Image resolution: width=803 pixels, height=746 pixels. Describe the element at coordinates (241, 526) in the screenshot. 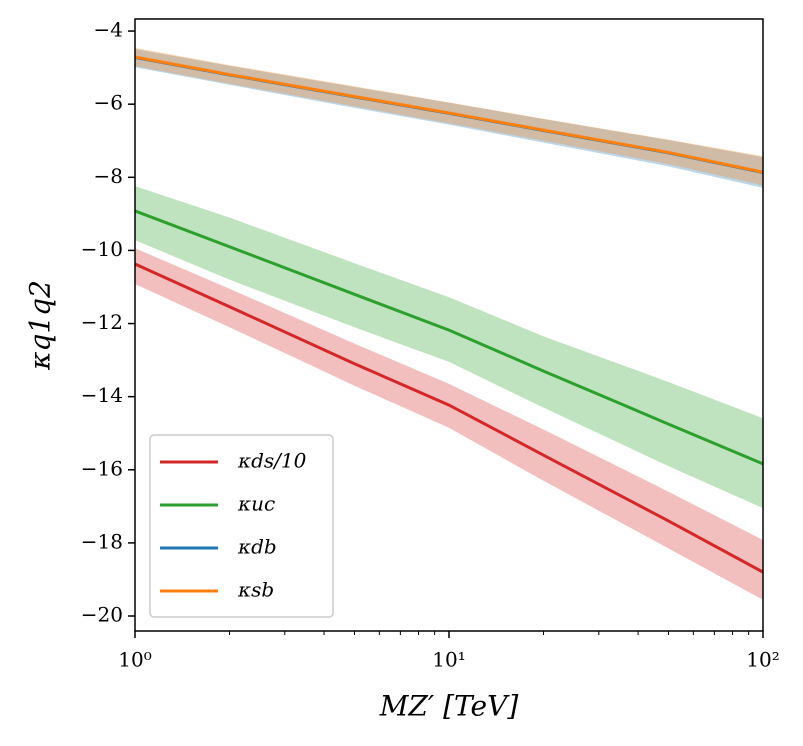

I see `legend-box` at that location.